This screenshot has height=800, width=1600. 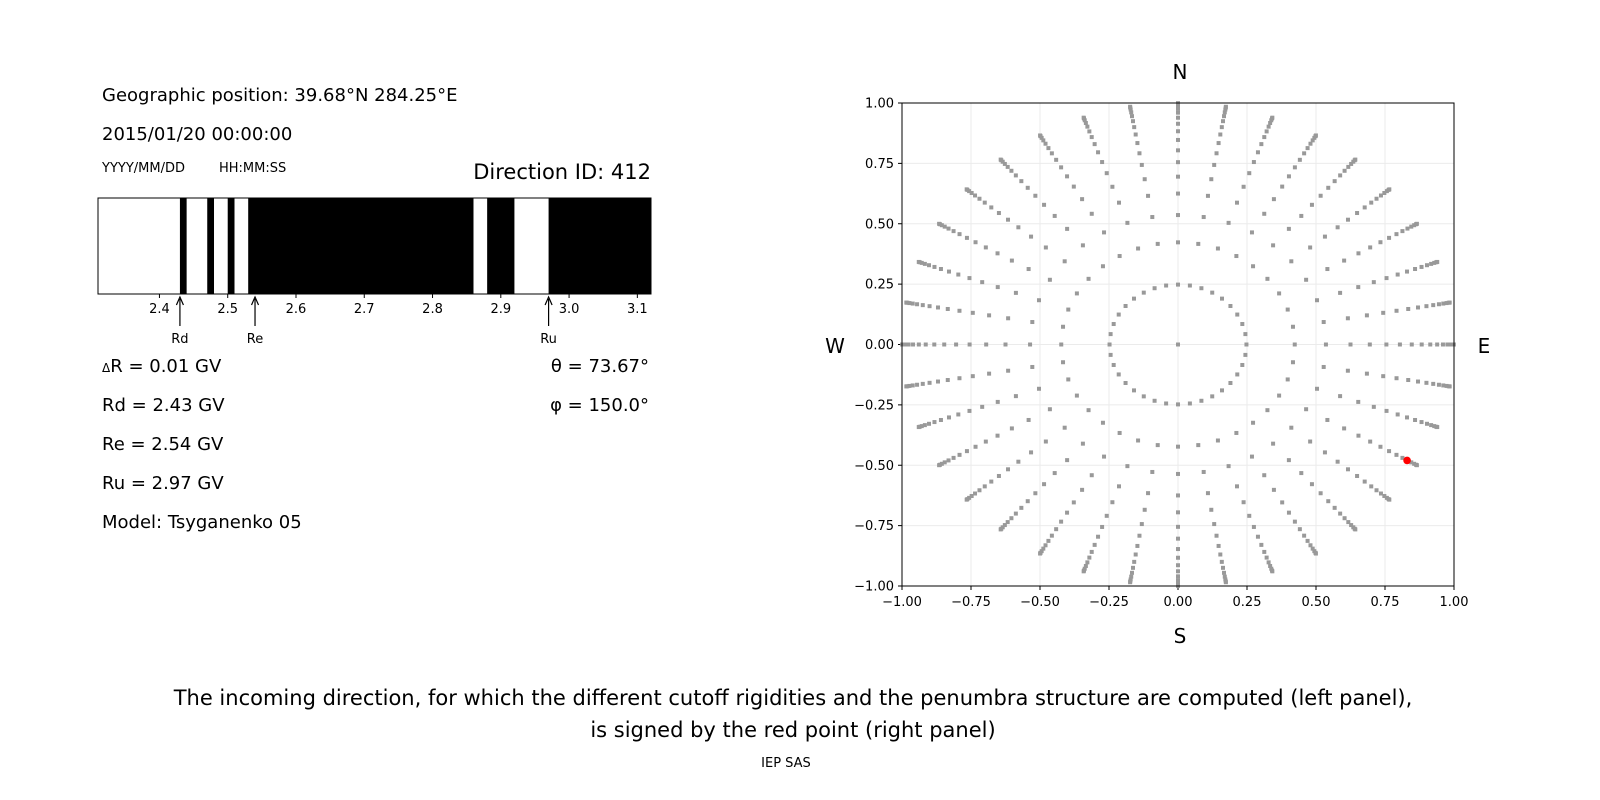 What do you see at coordinates (971, 602) in the screenshot?
I see `x-tick-label: −0.75` at bounding box center [971, 602].